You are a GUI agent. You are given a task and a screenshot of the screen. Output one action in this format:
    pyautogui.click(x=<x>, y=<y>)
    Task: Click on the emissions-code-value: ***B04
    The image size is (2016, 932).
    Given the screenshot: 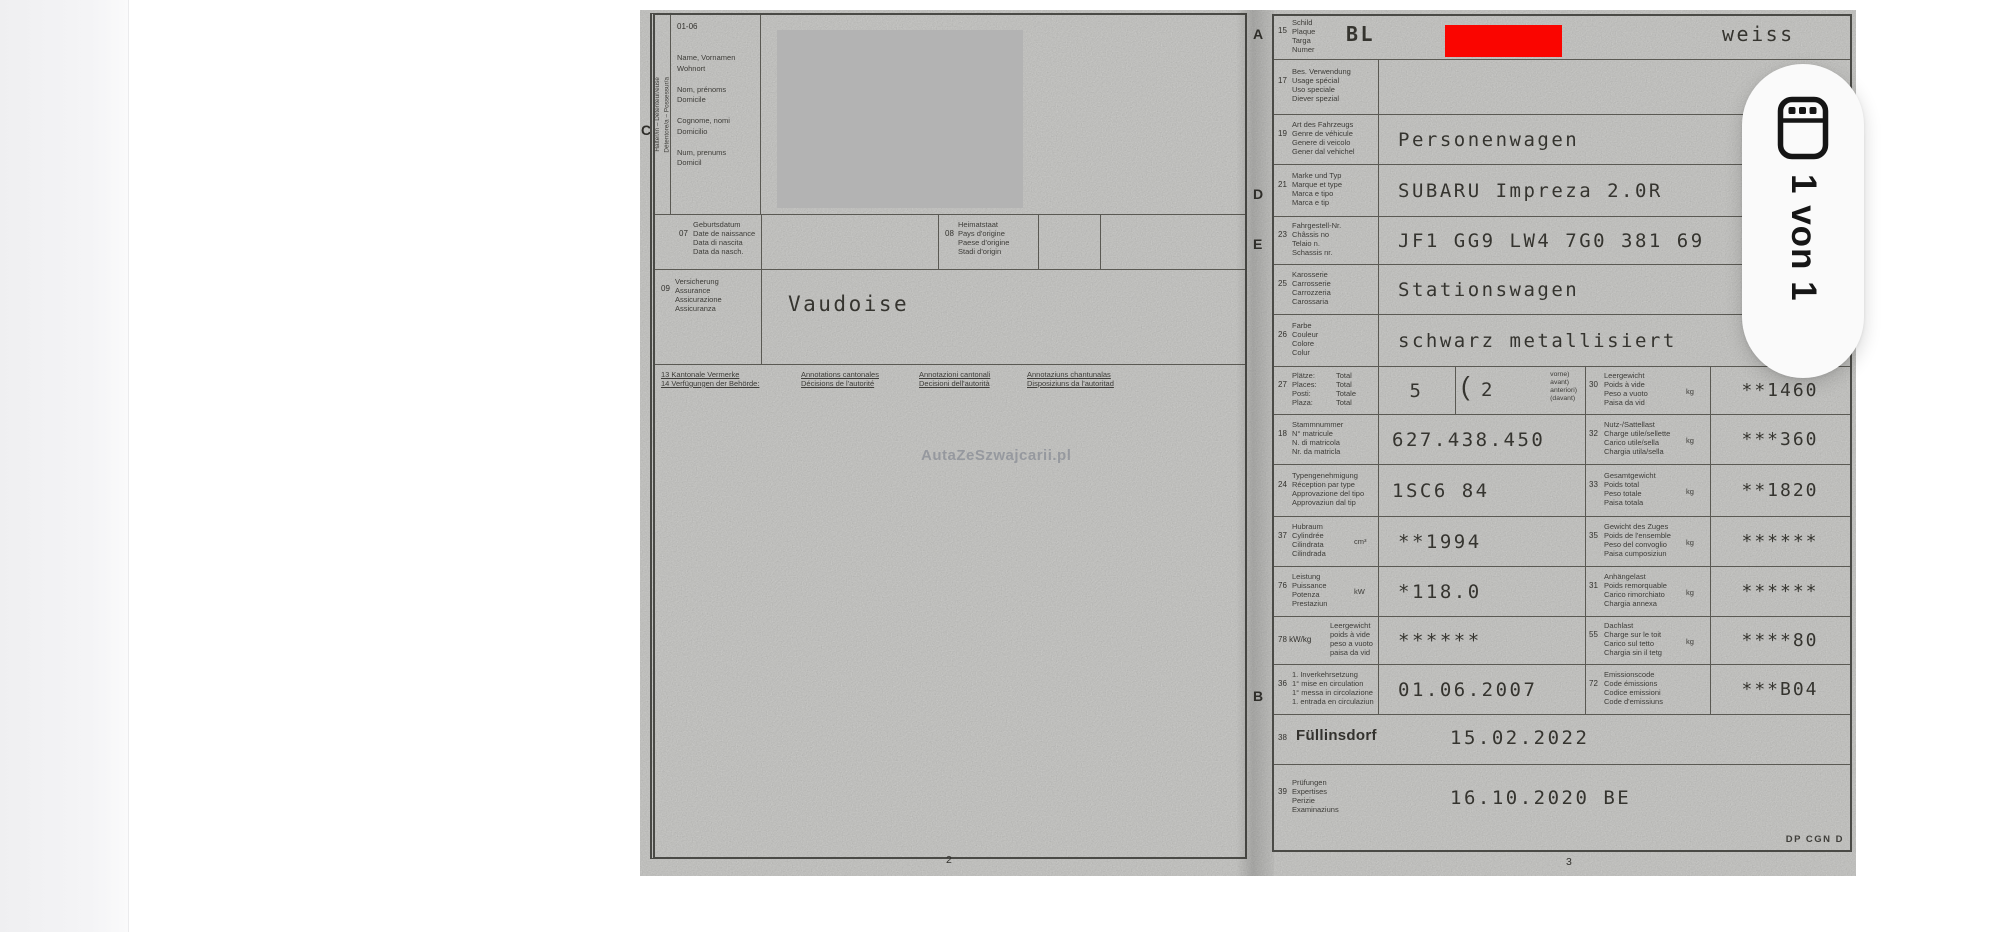 What is the action you would take?
    pyautogui.click(x=1780, y=689)
    